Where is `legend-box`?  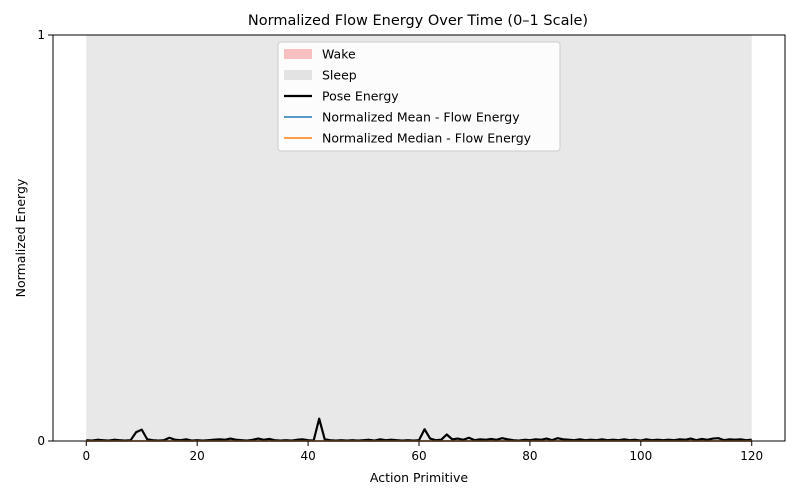
legend-box is located at coordinates (419, 96).